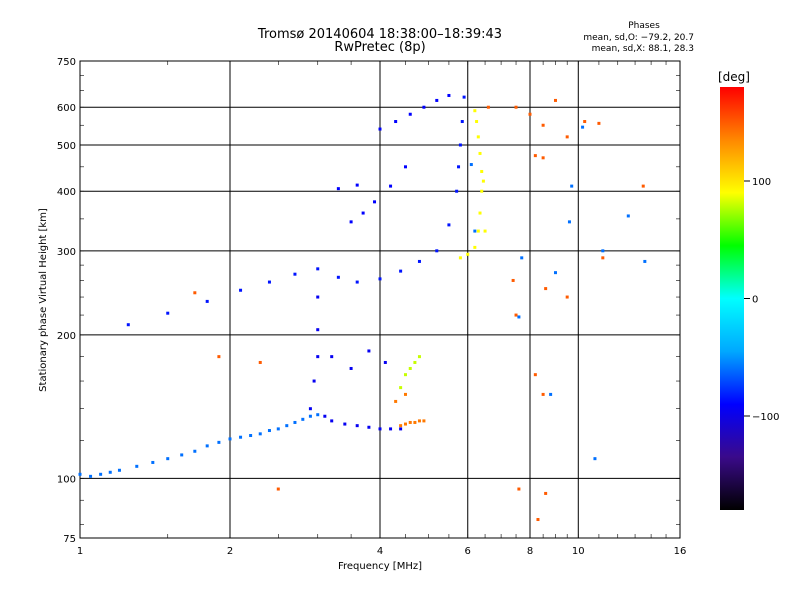  What do you see at coordinates (66, 62) in the screenshot?
I see `y-tick-label: 750` at bounding box center [66, 62].